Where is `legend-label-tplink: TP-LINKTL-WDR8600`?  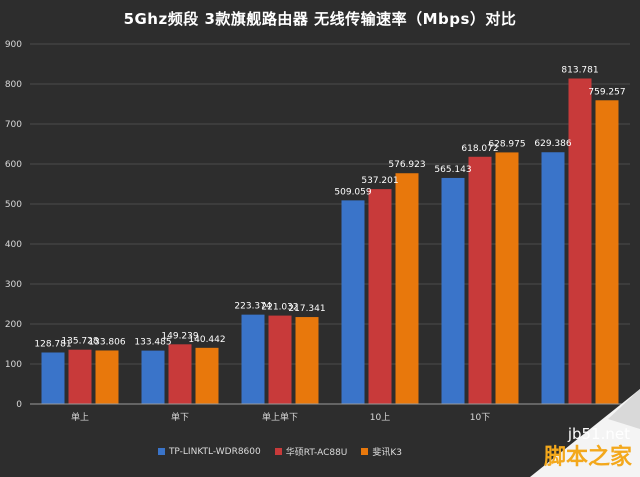 legend-label-tplink: TP-LINKTL-WDR8600 is located at coordinates (214, 451).